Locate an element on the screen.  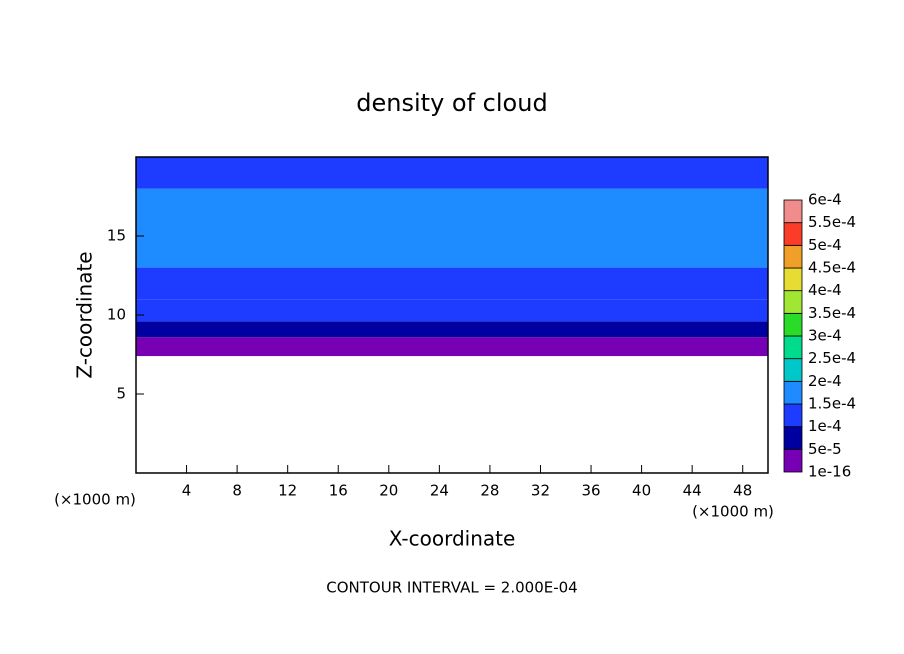
x-tick-label: 8 is located at coordinates (237, 491).